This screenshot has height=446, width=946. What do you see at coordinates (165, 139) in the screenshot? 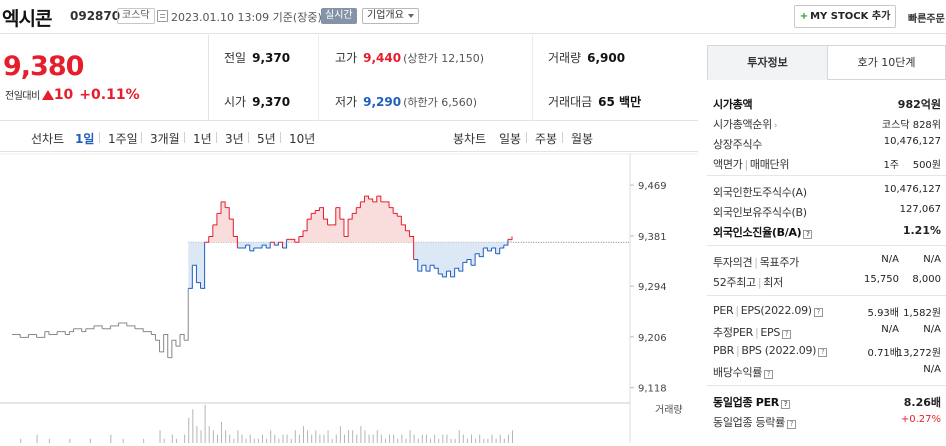
I see `tab-3month: 3개월` at bounding box center [165, 139].